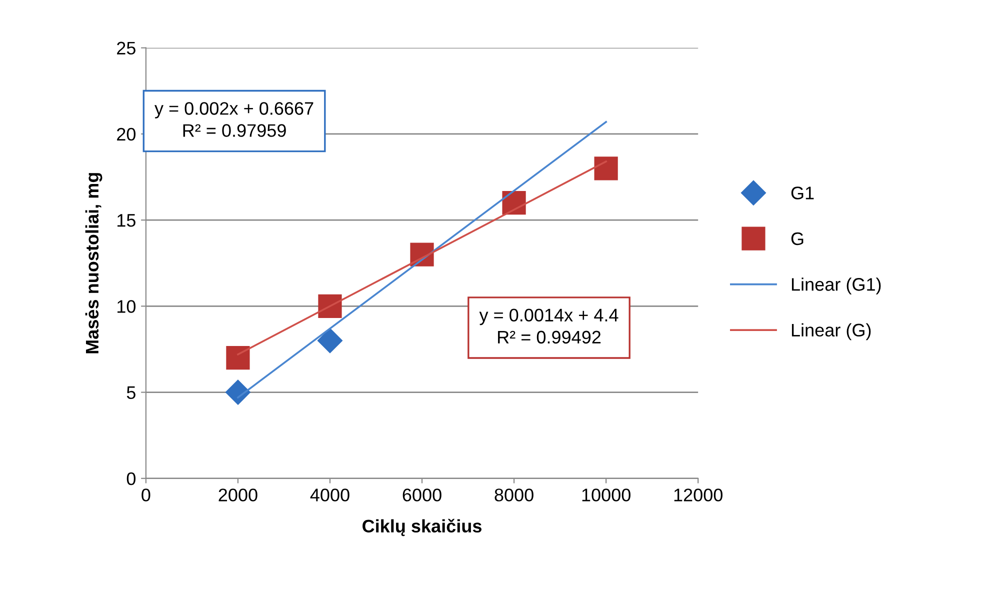  I want to click on legend-label: G, so click(797, 239).